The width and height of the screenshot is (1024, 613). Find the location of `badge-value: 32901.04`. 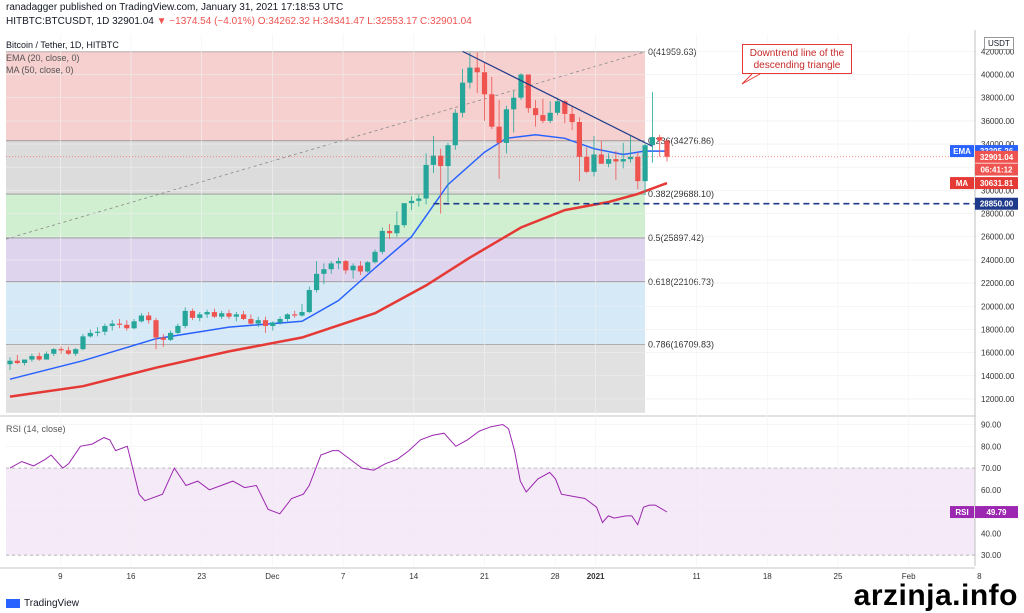

badge-value: 32901.04 is located at coordinates (997, 157).